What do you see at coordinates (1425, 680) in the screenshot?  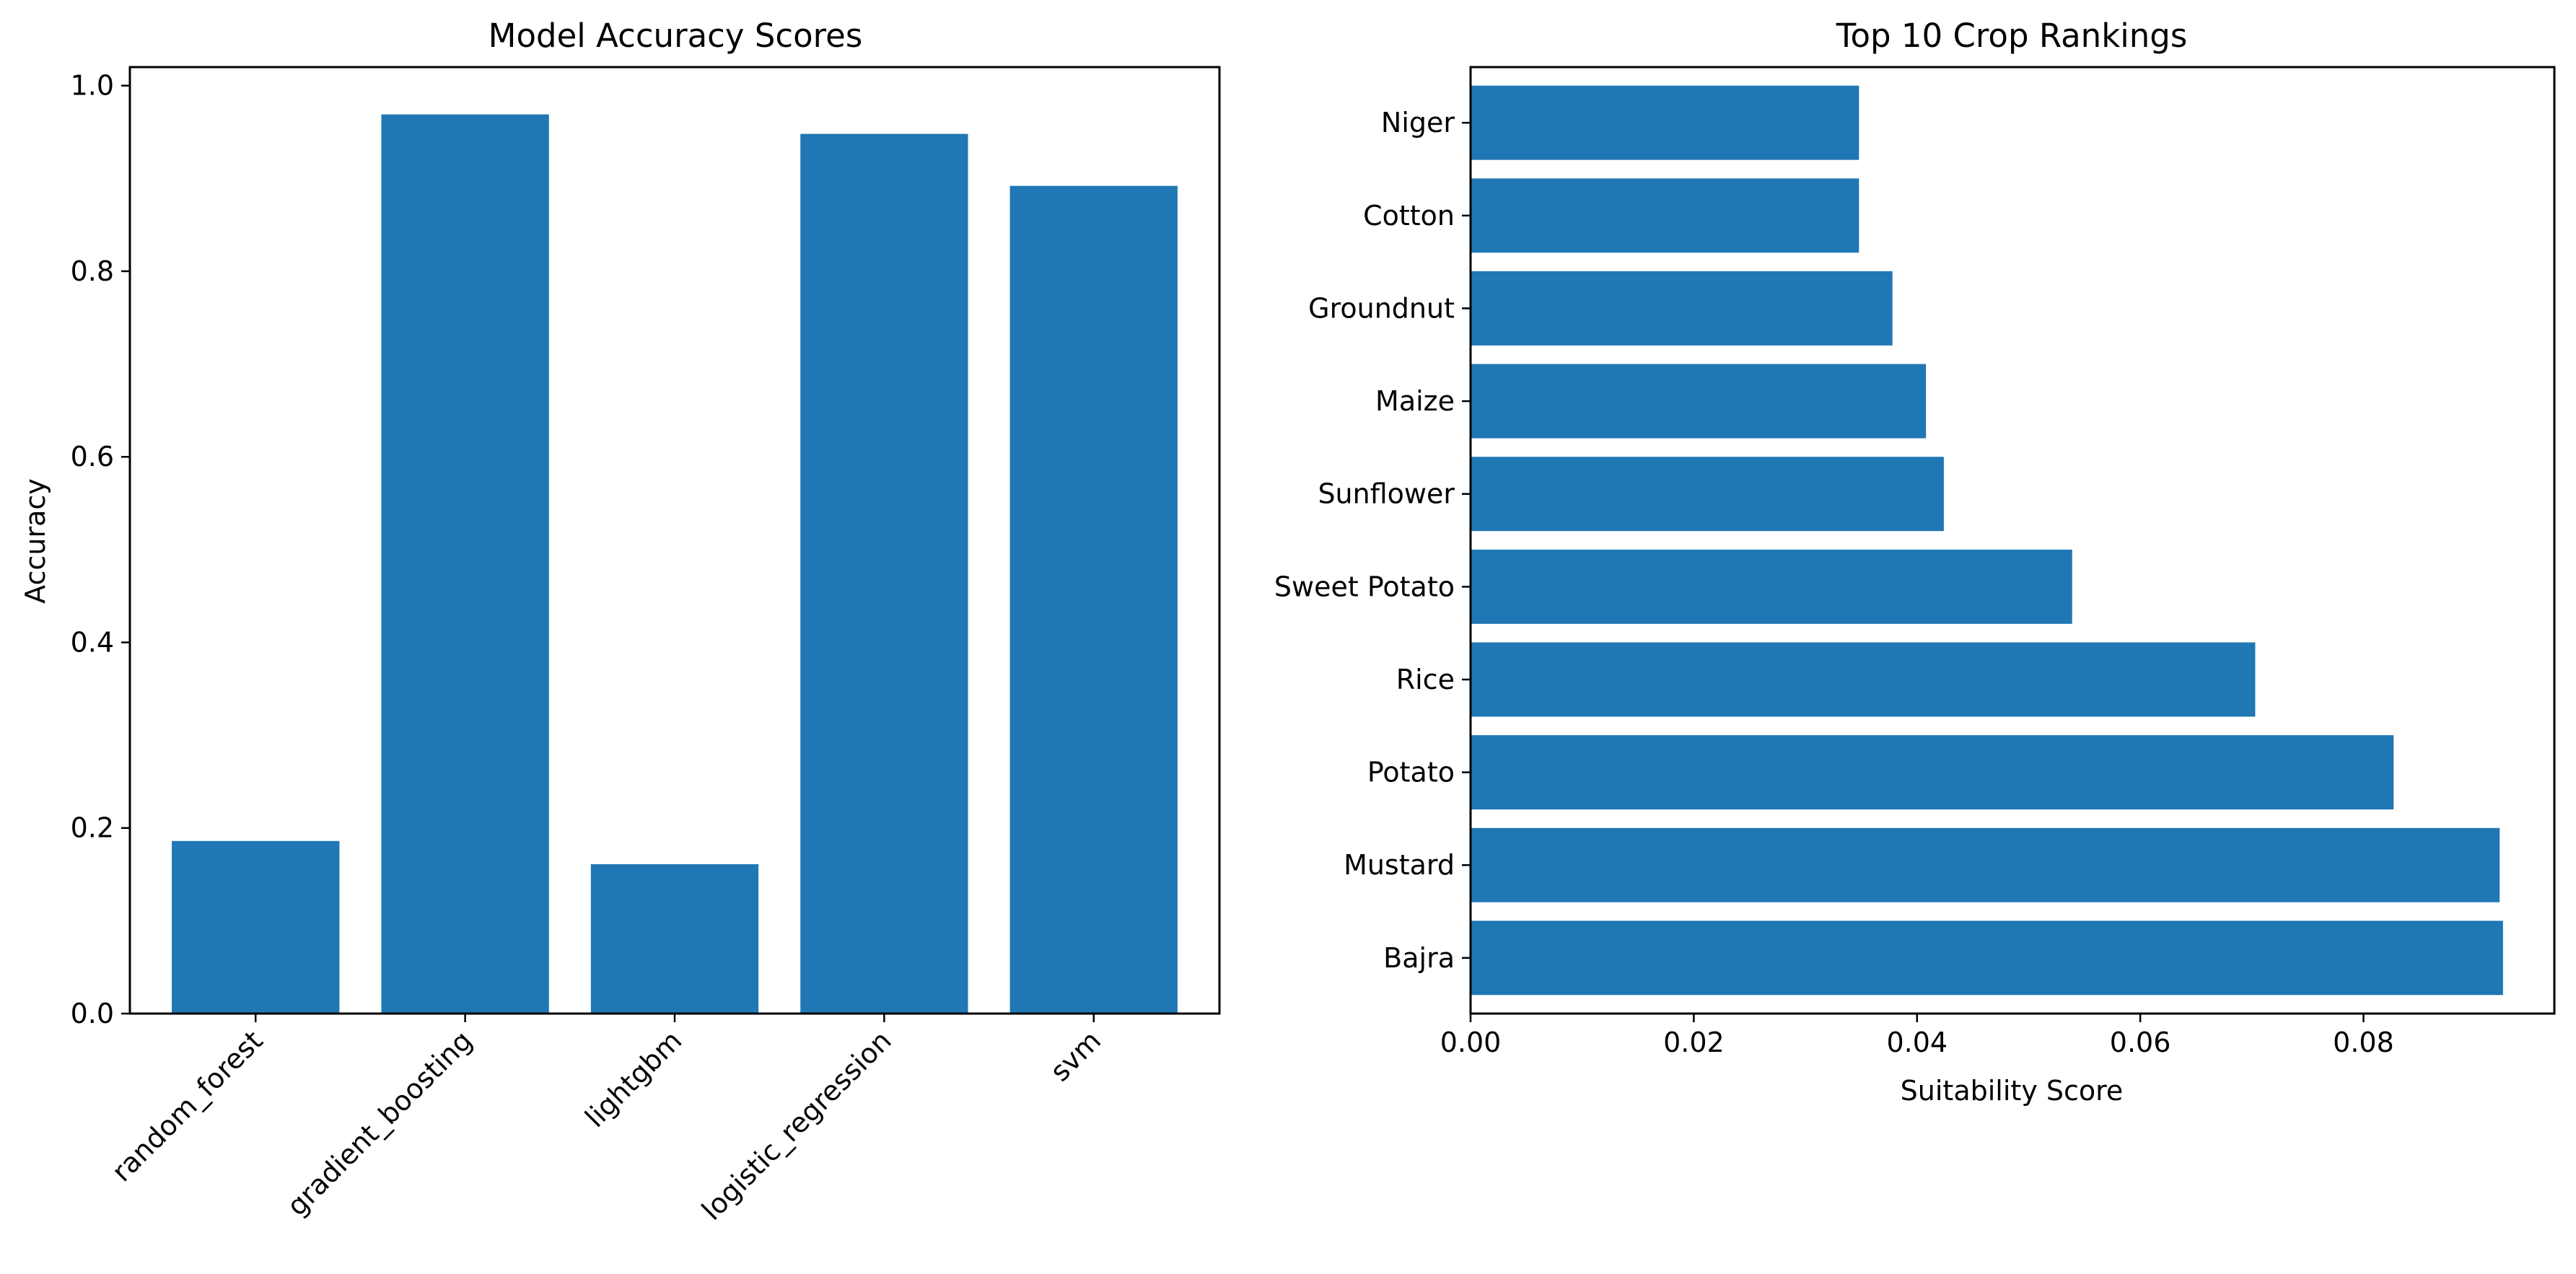 I see `crop-name-label: Rice` at bounding box center [1425, 680].